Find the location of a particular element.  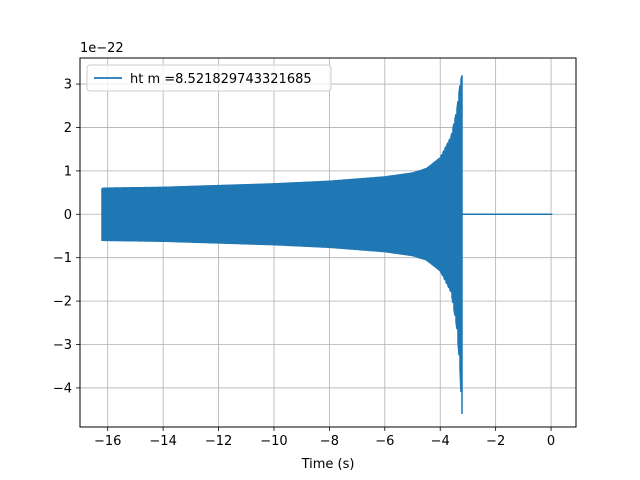

y-tick-label: 2 is located at coordinates (68, 128).